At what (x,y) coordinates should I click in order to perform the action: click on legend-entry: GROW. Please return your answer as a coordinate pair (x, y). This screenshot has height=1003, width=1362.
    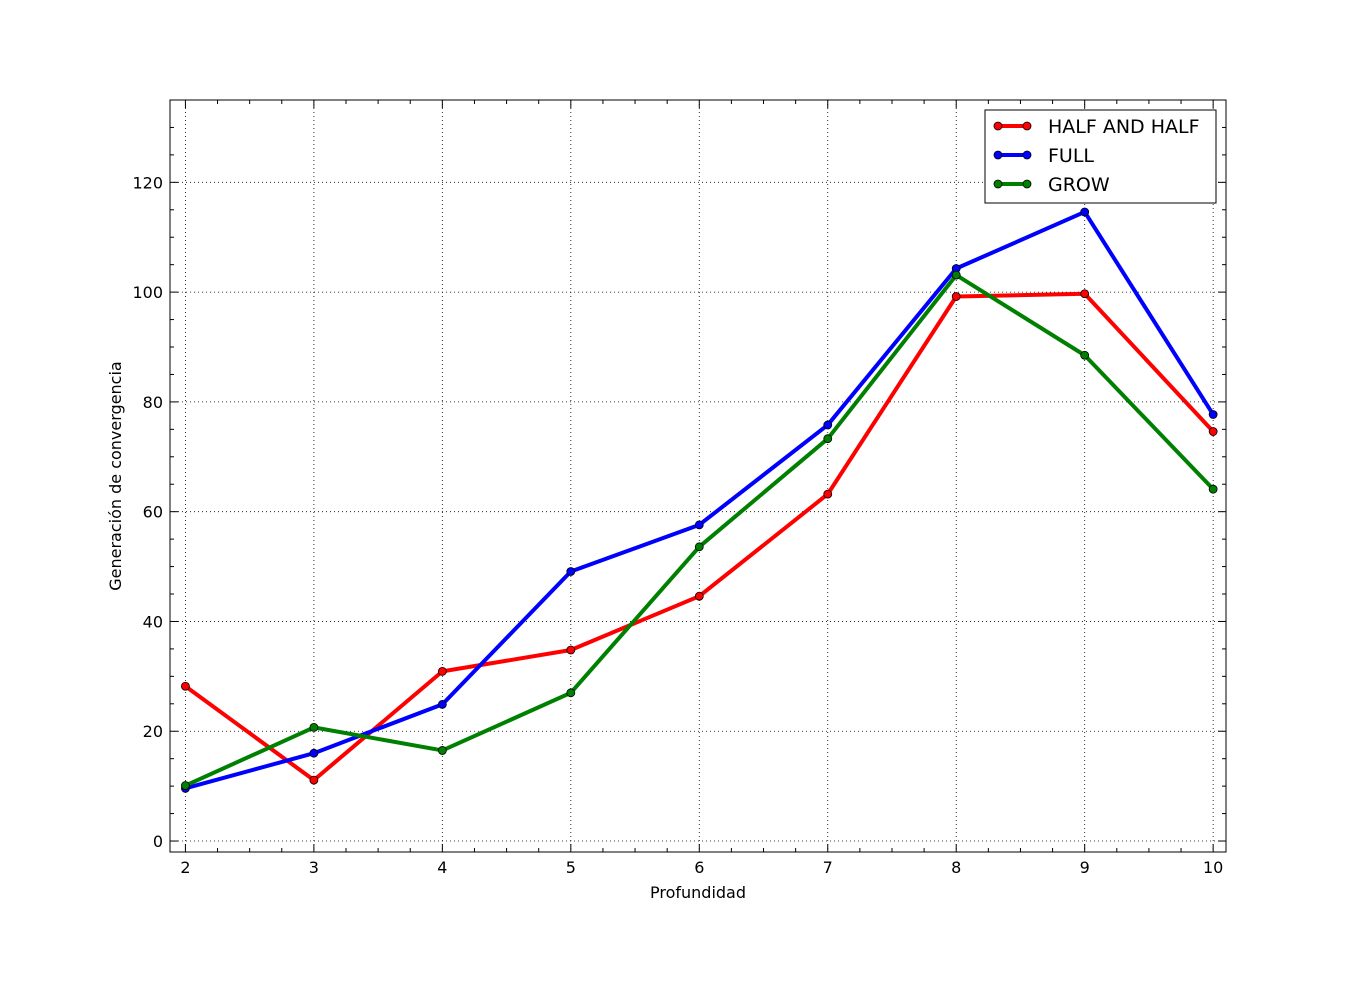
    Looking at the image, I should click on (1051, 185).